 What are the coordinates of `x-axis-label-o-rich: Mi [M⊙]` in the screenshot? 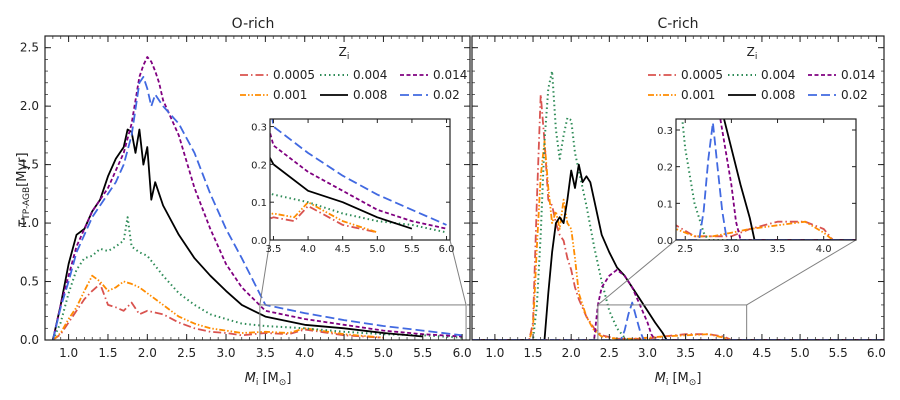 It's located at (268, 379).